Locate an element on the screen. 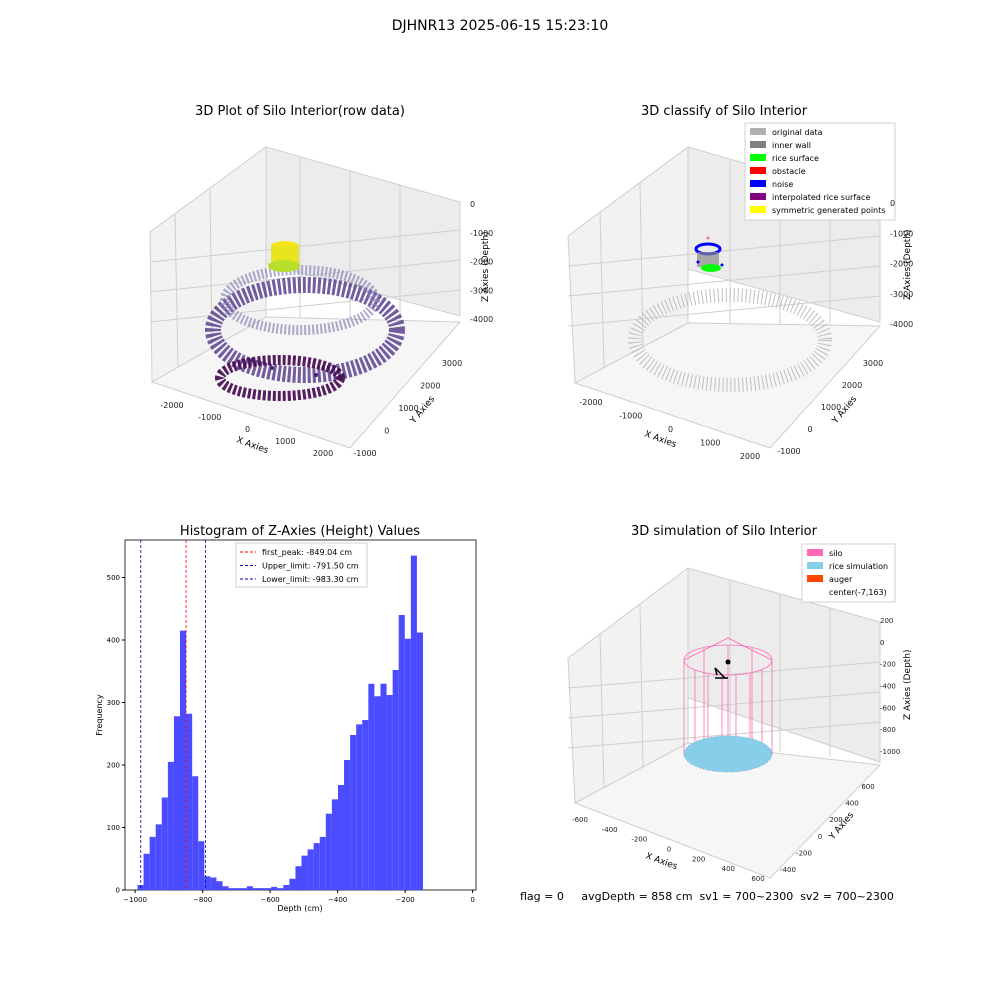 This screenshot has width=1000, height=1000. simulation-x-tick: 600 is located at coordinates (757, 879).